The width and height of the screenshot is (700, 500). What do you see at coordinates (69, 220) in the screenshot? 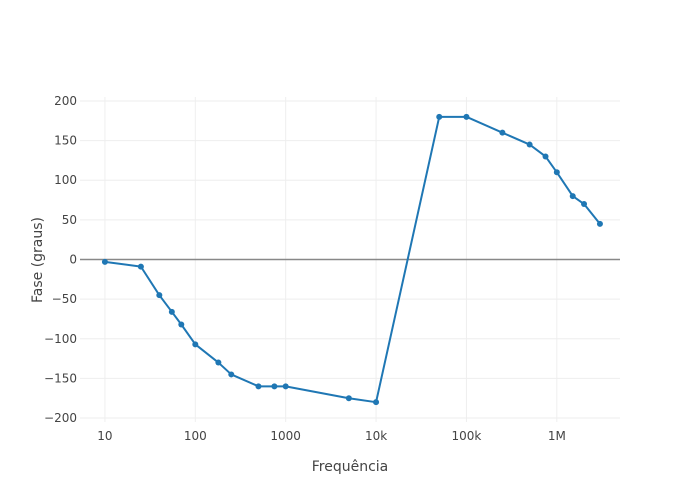
I see `y-tick-label: 50` at bounding box center [69, 220].